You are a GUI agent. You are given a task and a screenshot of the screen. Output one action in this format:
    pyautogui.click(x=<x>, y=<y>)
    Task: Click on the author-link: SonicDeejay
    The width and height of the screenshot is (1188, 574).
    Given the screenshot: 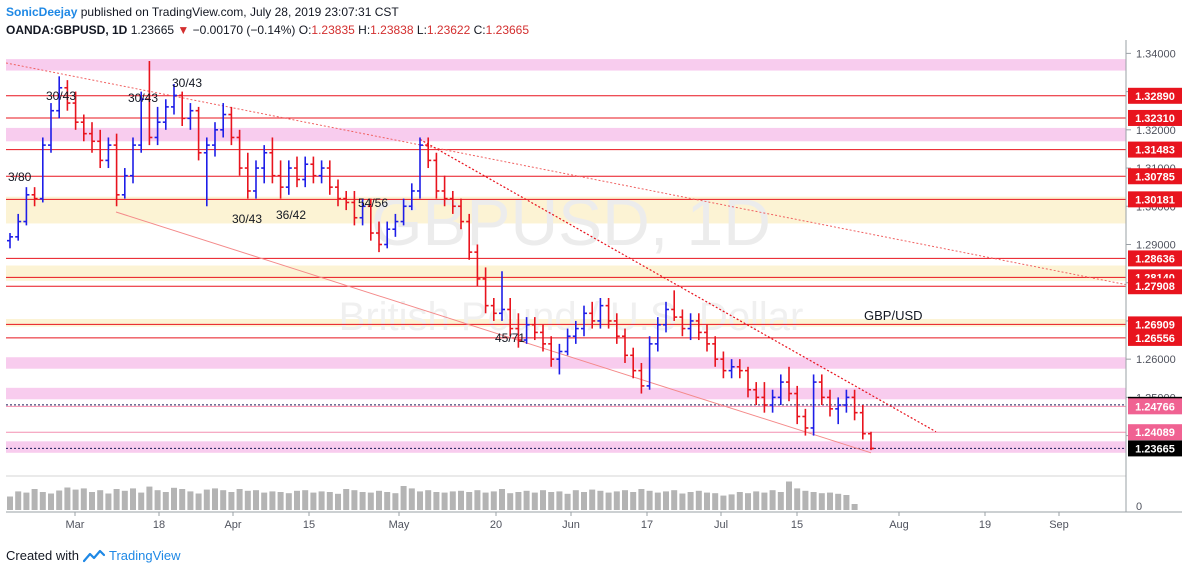 What is the action you would take?
    pyautogui.click(x=42, y=12)
    